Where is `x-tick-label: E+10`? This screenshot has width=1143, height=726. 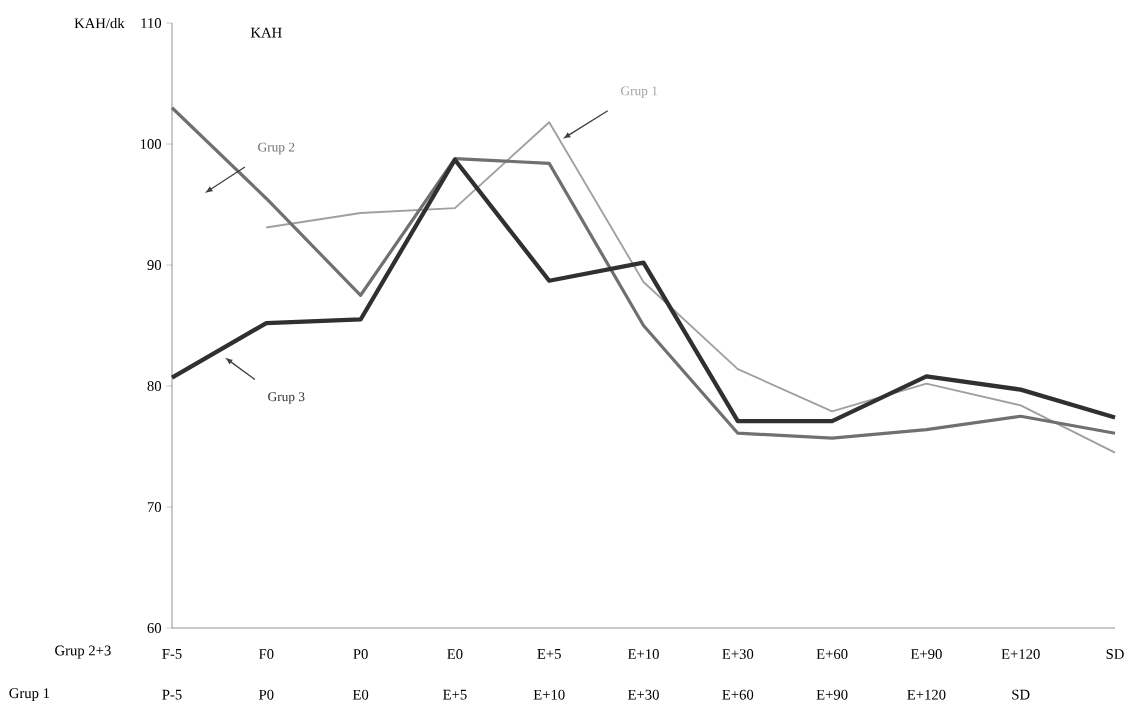
x-tick-label: E+10 is located at coordinates (643, 654).